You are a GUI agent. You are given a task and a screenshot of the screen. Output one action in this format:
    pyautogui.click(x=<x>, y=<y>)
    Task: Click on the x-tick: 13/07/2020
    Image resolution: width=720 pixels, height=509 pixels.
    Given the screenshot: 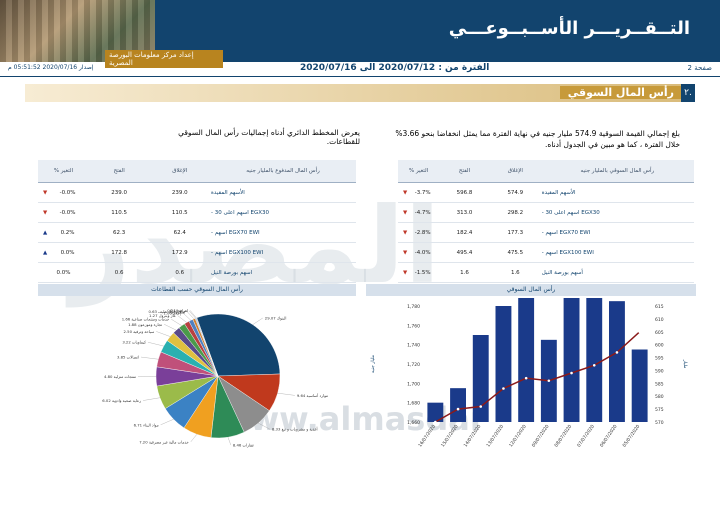 What is the action you would take?
    pyautogui.click(x=495, y=436)
    